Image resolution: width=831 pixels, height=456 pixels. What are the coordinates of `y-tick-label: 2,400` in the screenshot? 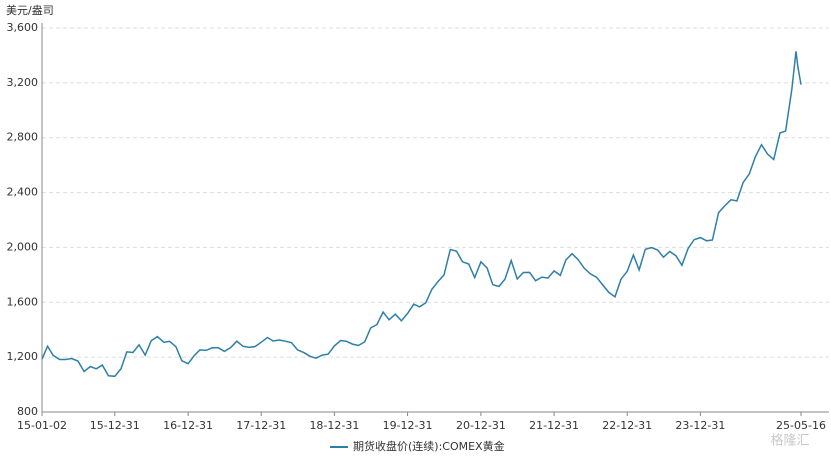 It's located at (23, 192).